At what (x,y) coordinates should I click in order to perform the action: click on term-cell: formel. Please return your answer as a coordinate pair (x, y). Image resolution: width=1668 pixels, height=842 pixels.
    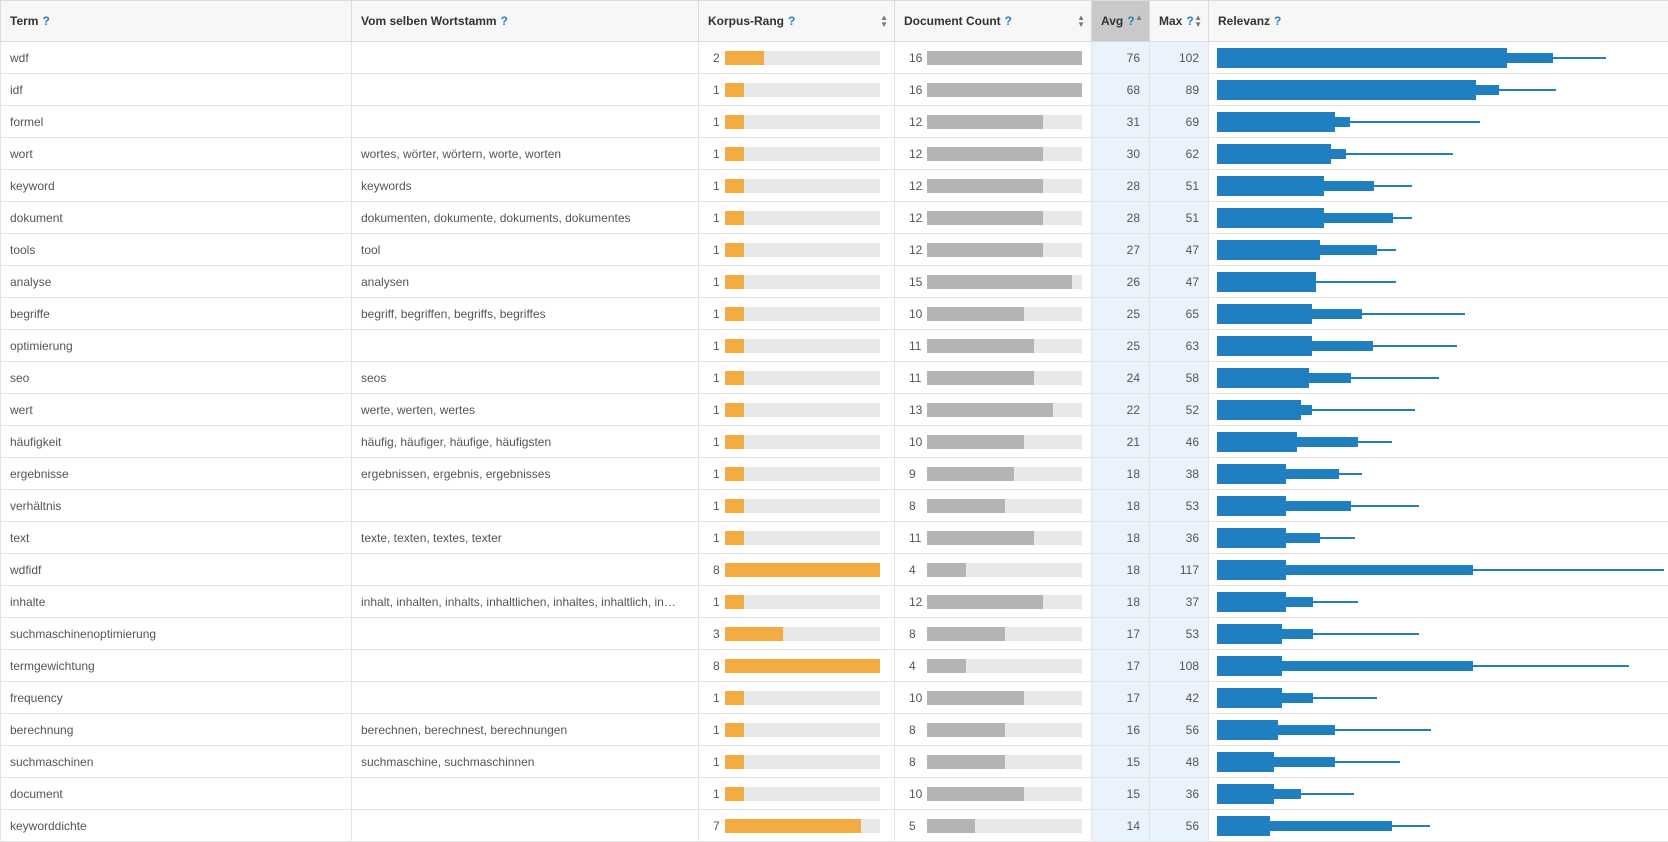
    Looking at the image, I should click on (176, 121).